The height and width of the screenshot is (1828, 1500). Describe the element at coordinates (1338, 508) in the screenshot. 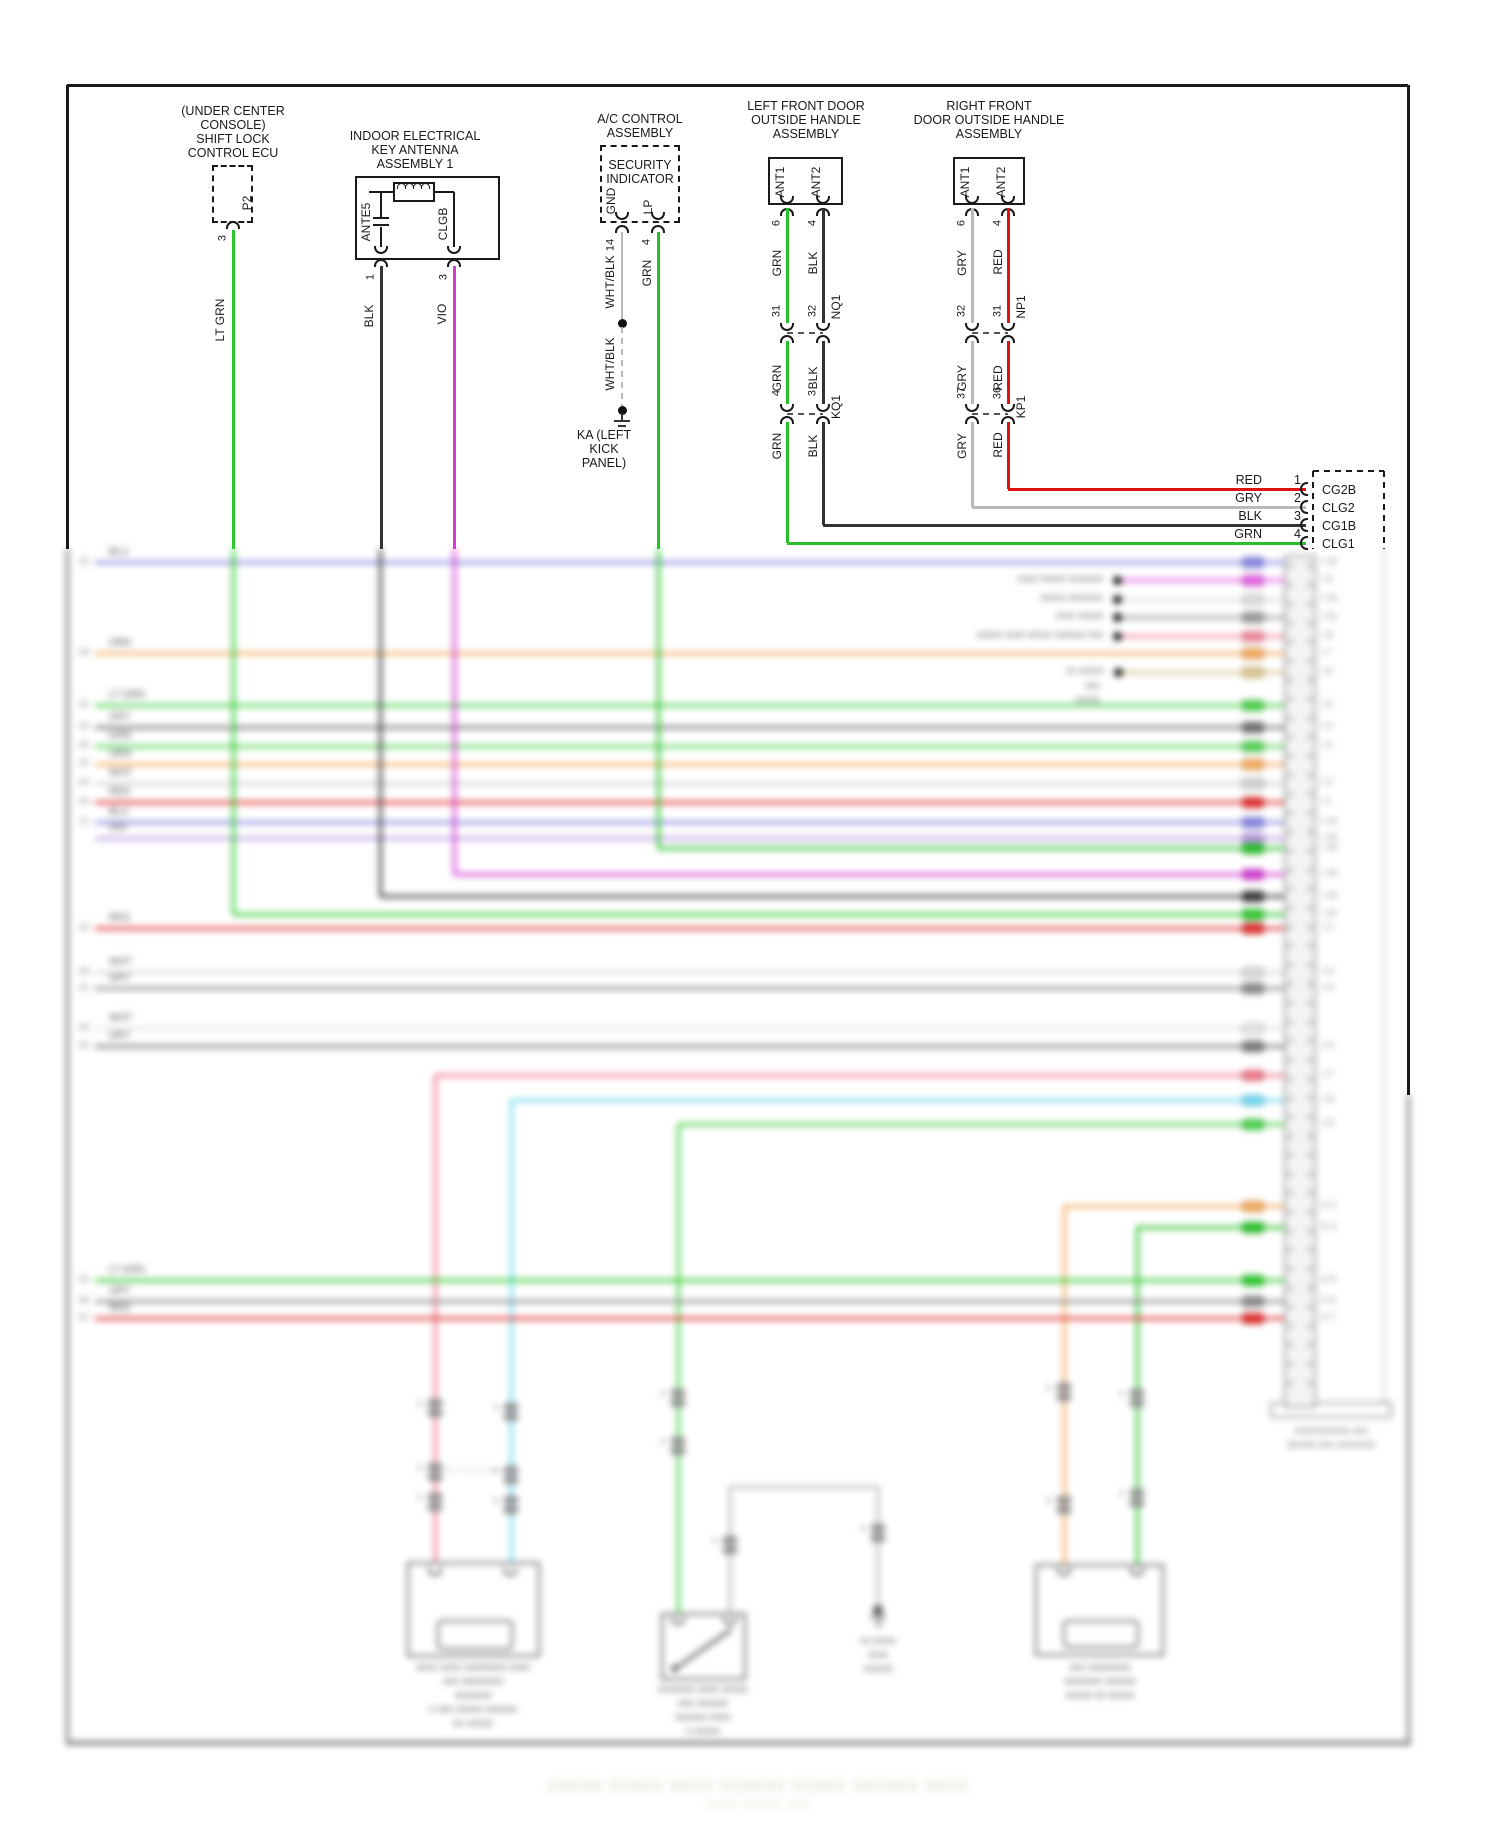

I see `label-text: CLG2` at that location.